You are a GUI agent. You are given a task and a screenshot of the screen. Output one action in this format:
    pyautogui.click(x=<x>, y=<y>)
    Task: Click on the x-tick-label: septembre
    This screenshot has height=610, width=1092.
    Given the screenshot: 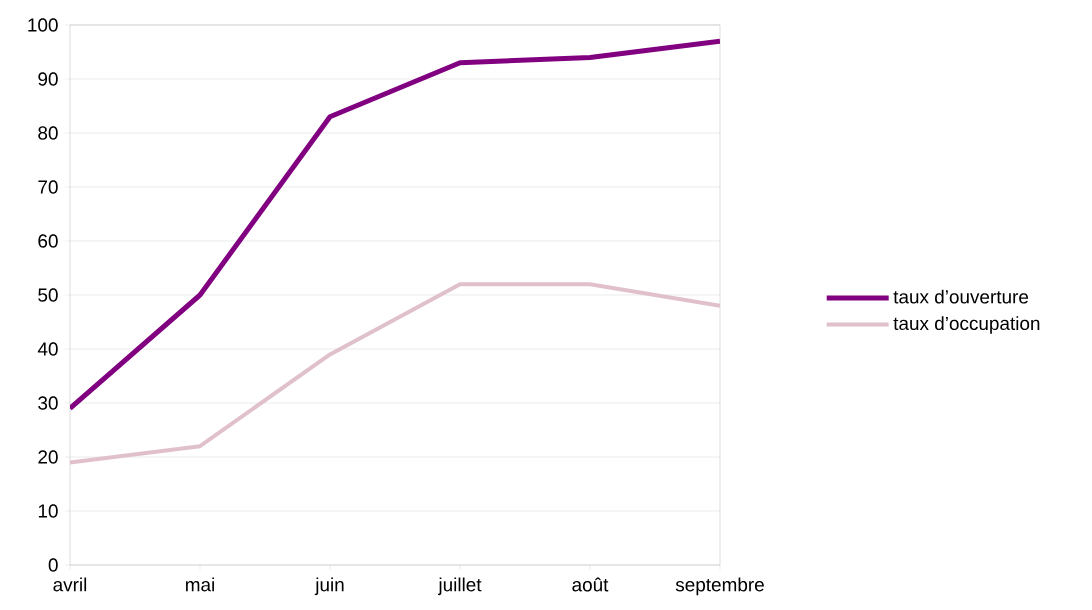 What is the action you would take?
    pyautogui.click(x=719, y=586)
    